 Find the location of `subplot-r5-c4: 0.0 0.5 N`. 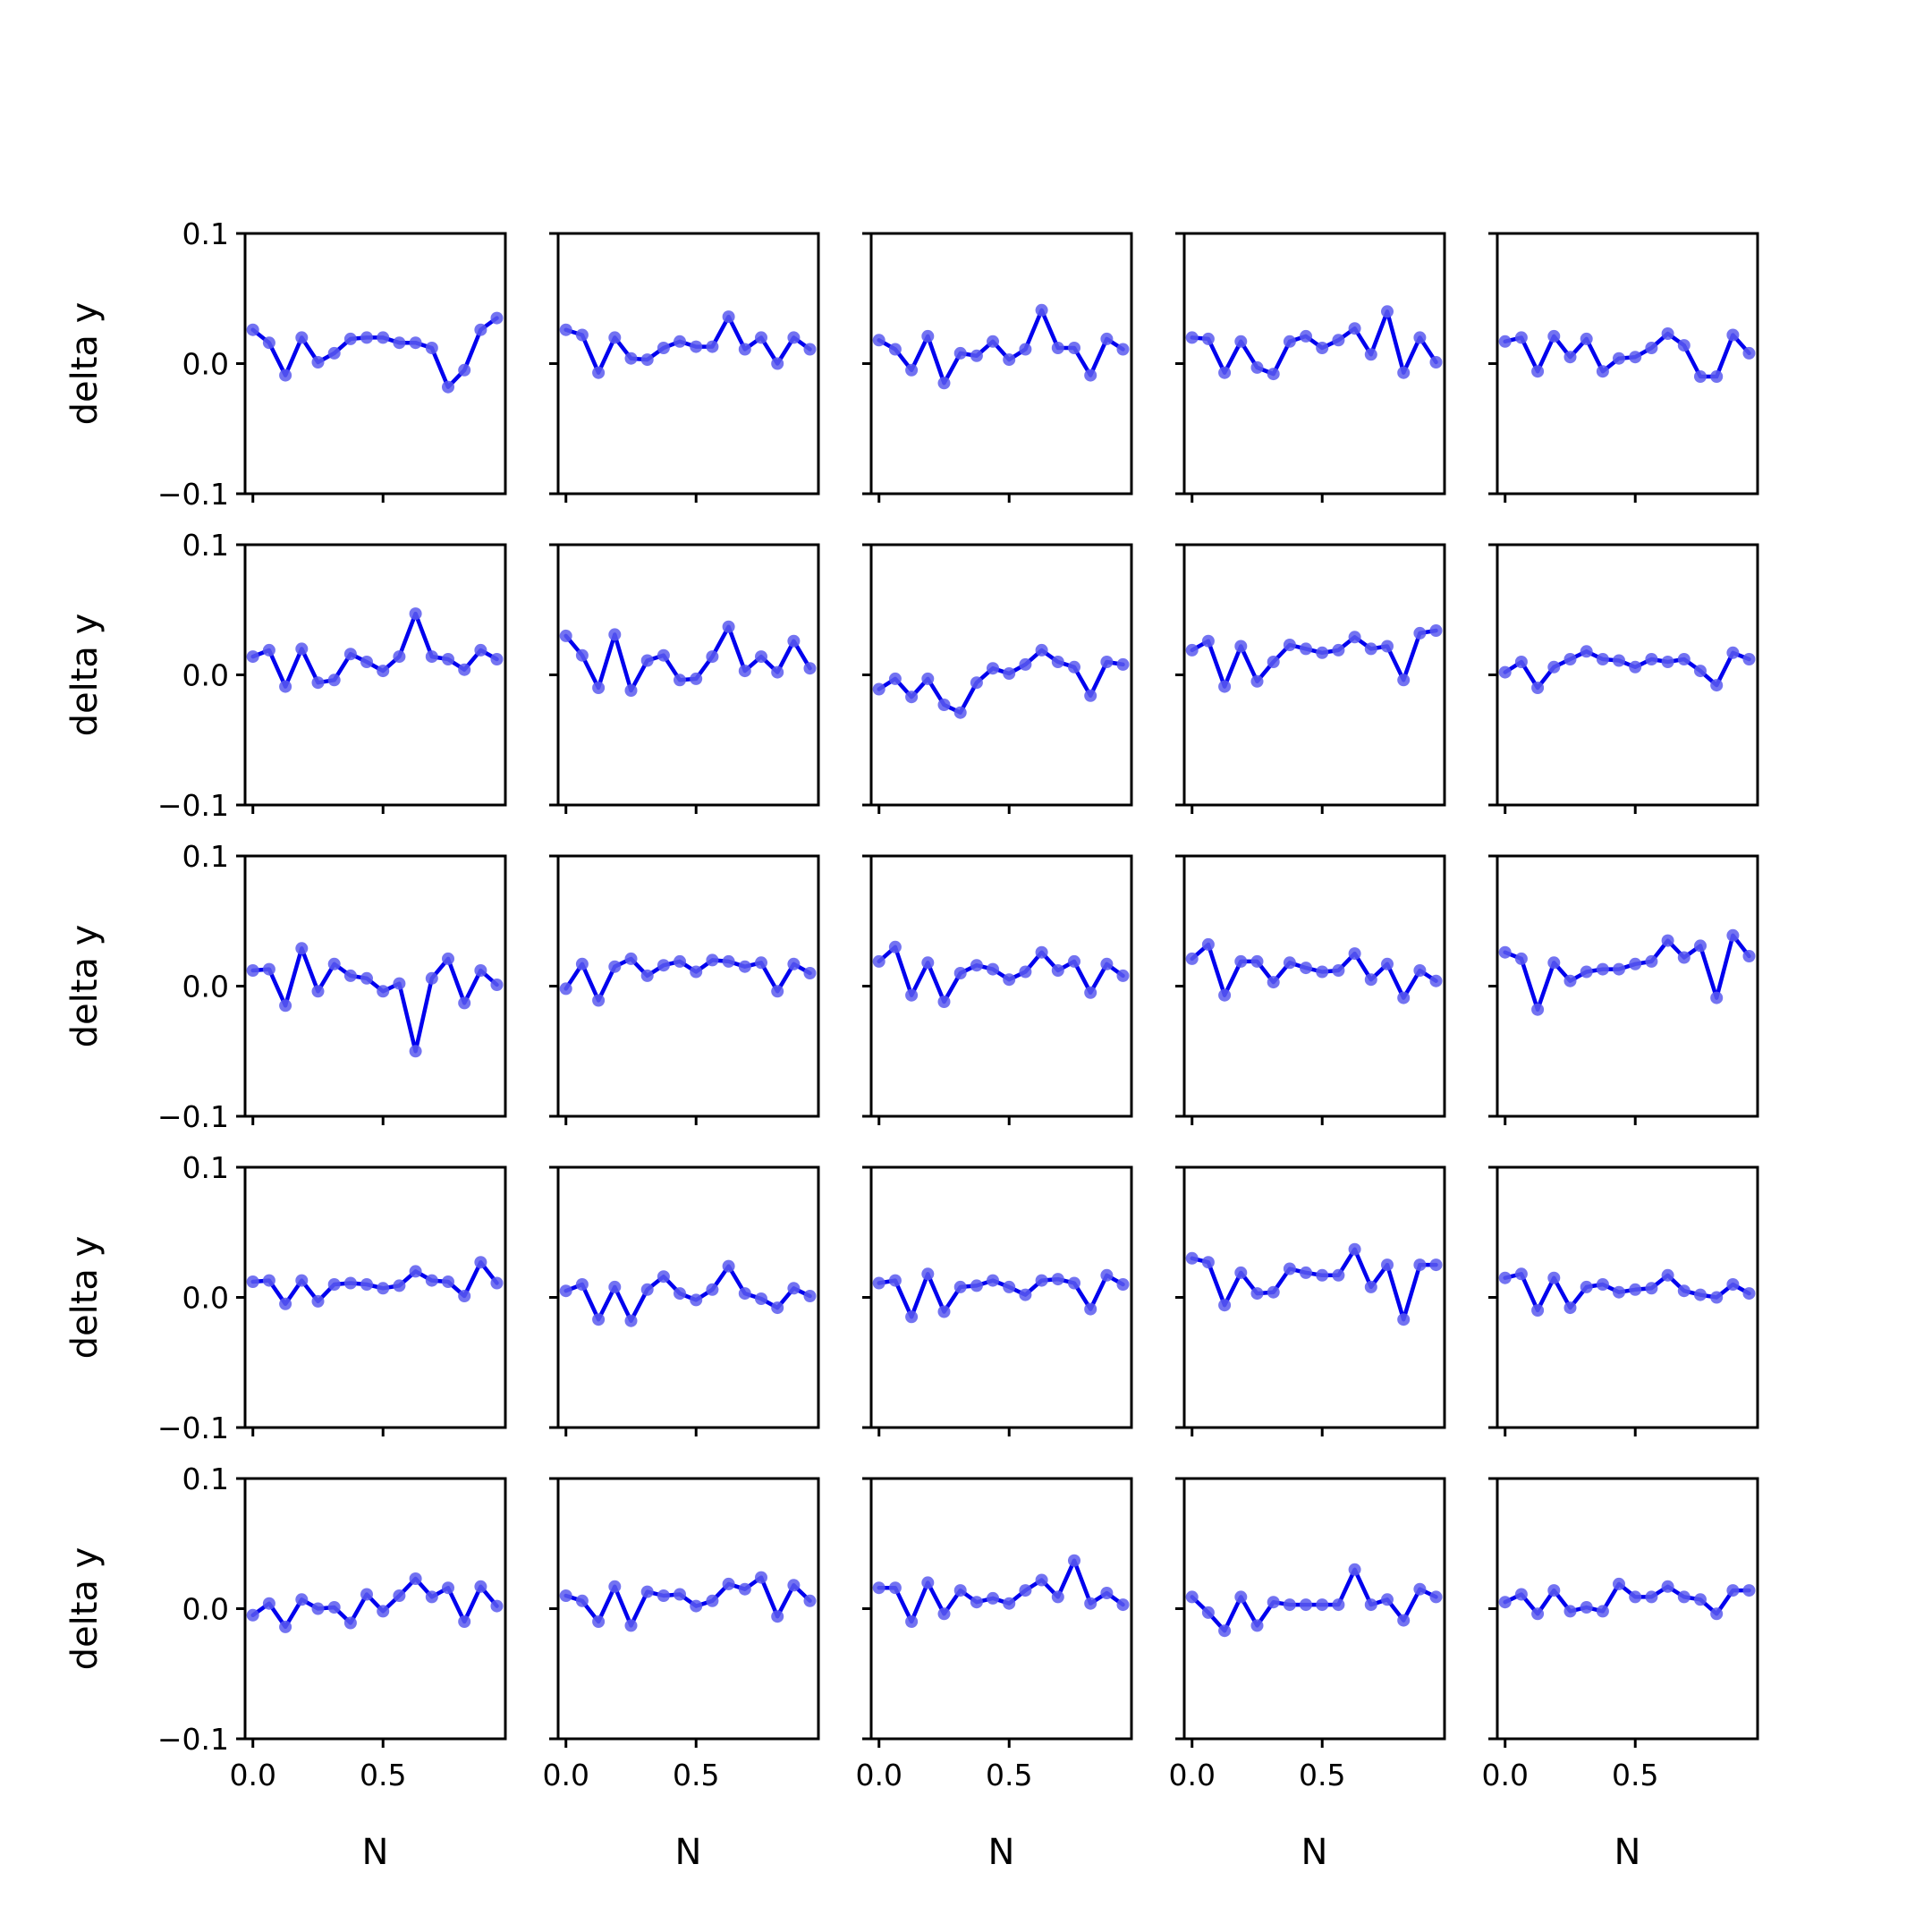

subplot-r5-c4: 0.0 0.5 N is located at coordinates (1307, 1675).